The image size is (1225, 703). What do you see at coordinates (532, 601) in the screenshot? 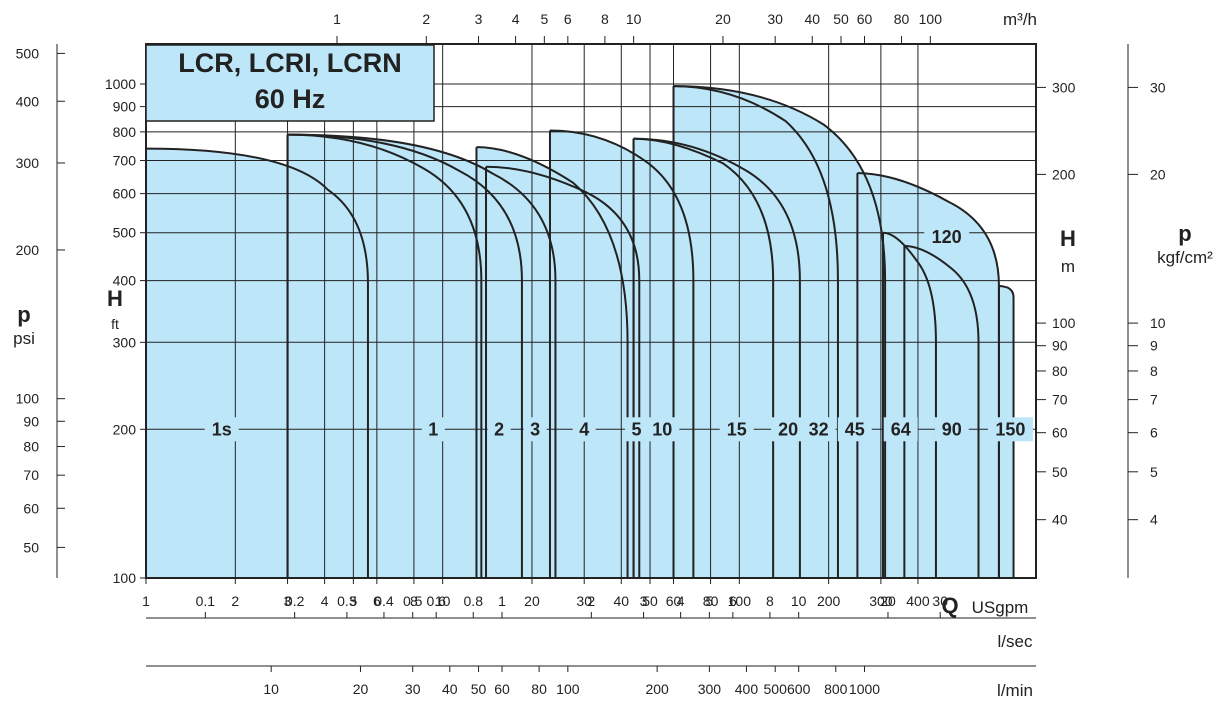
I see `usgpm-tick-label-20: 20` at bounding box center [532, 601].